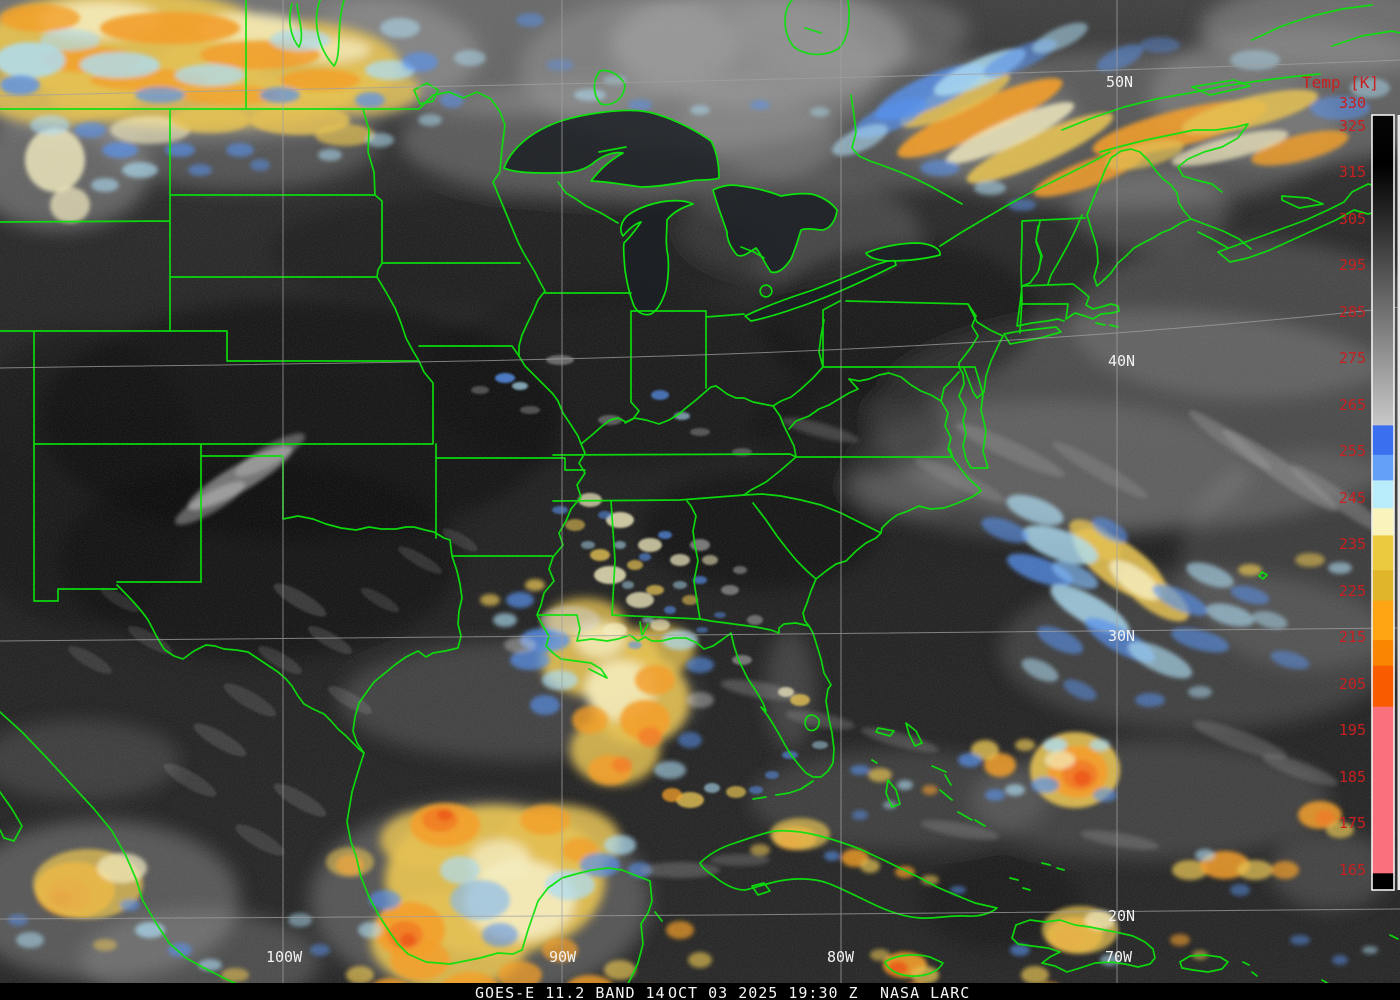  What do you see at coordinates (1352, 777) in the screenshot?
I see `colorbar-tick-185: 185` at bounding box center [1352, 777].